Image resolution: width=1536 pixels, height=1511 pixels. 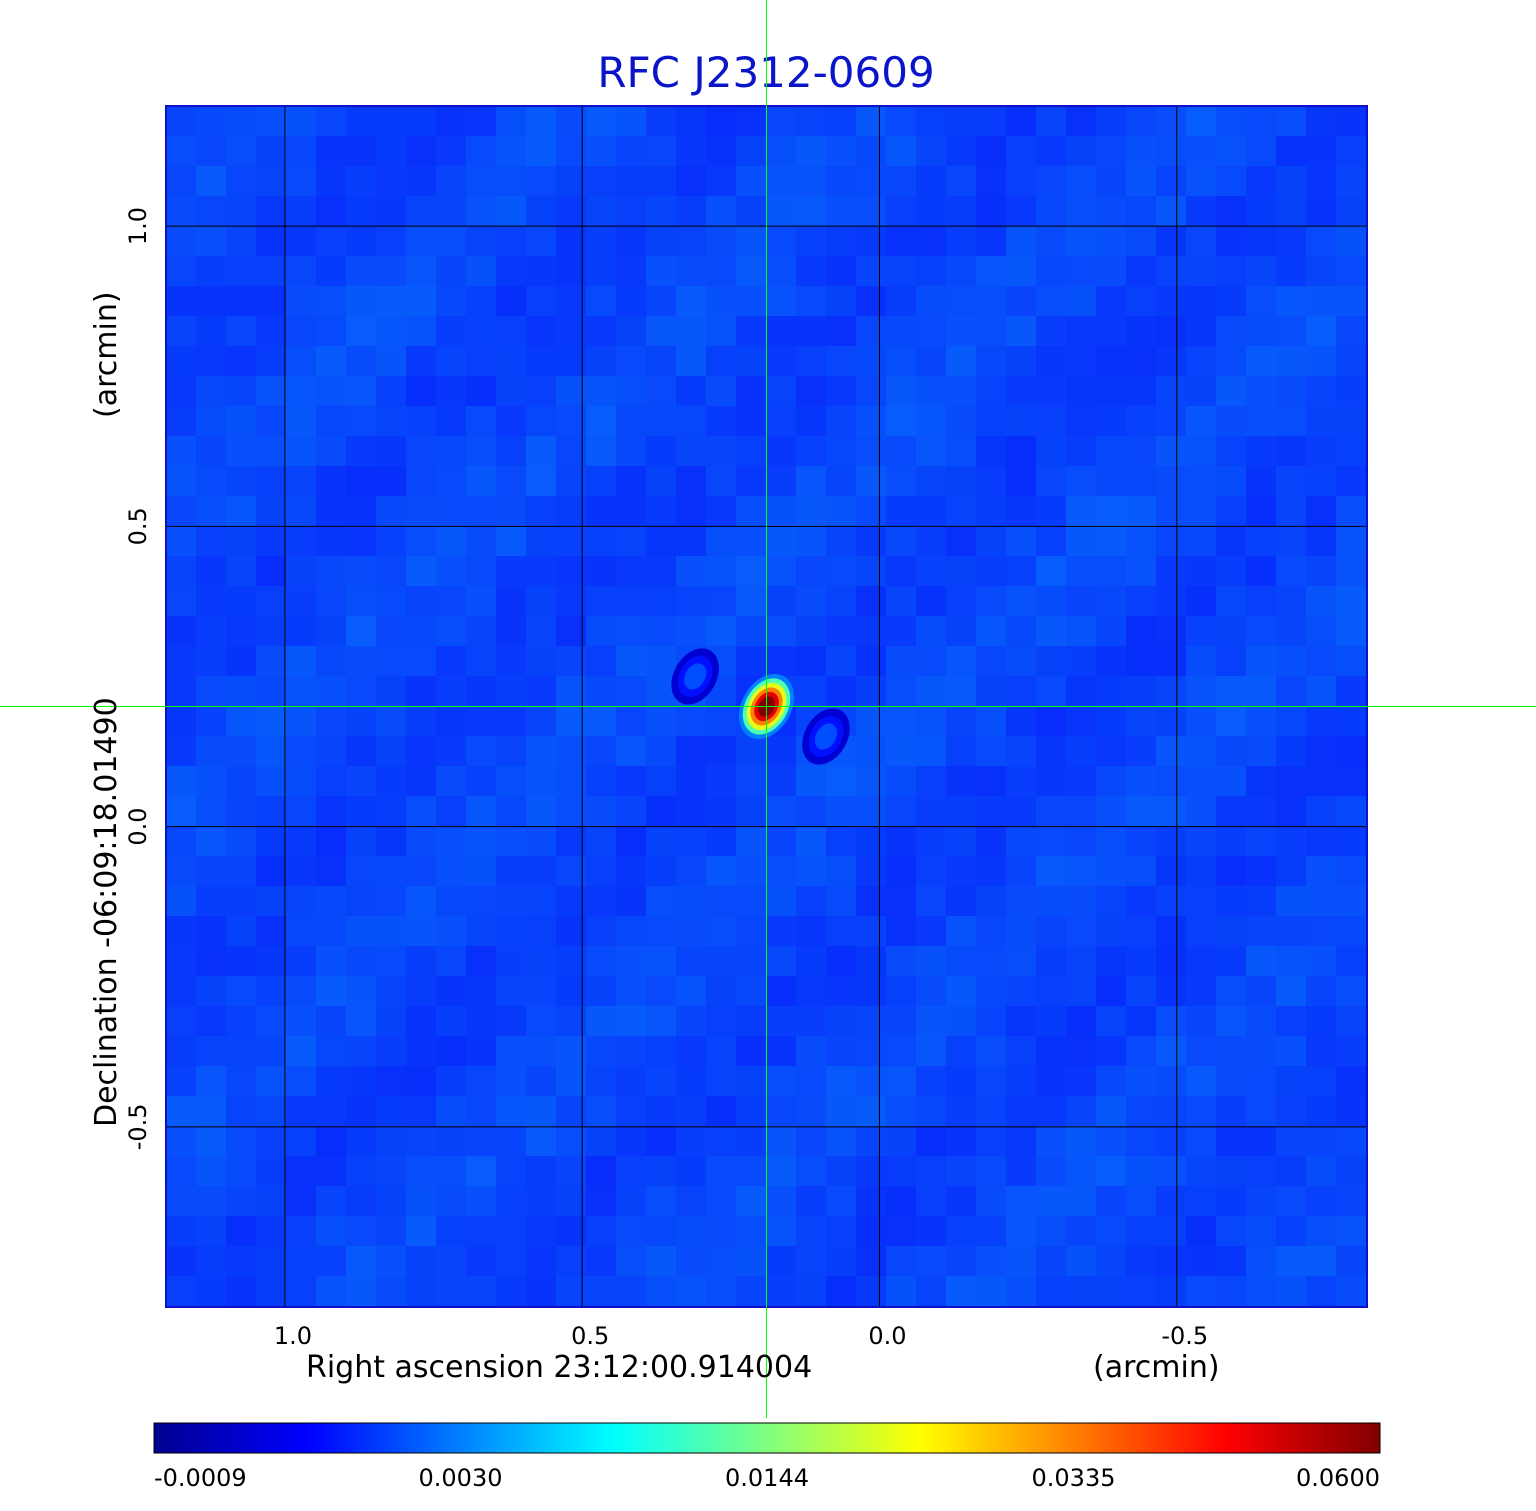 I want to click on x-axis-unit: (arcmin), so click(x=1156, y=1367).